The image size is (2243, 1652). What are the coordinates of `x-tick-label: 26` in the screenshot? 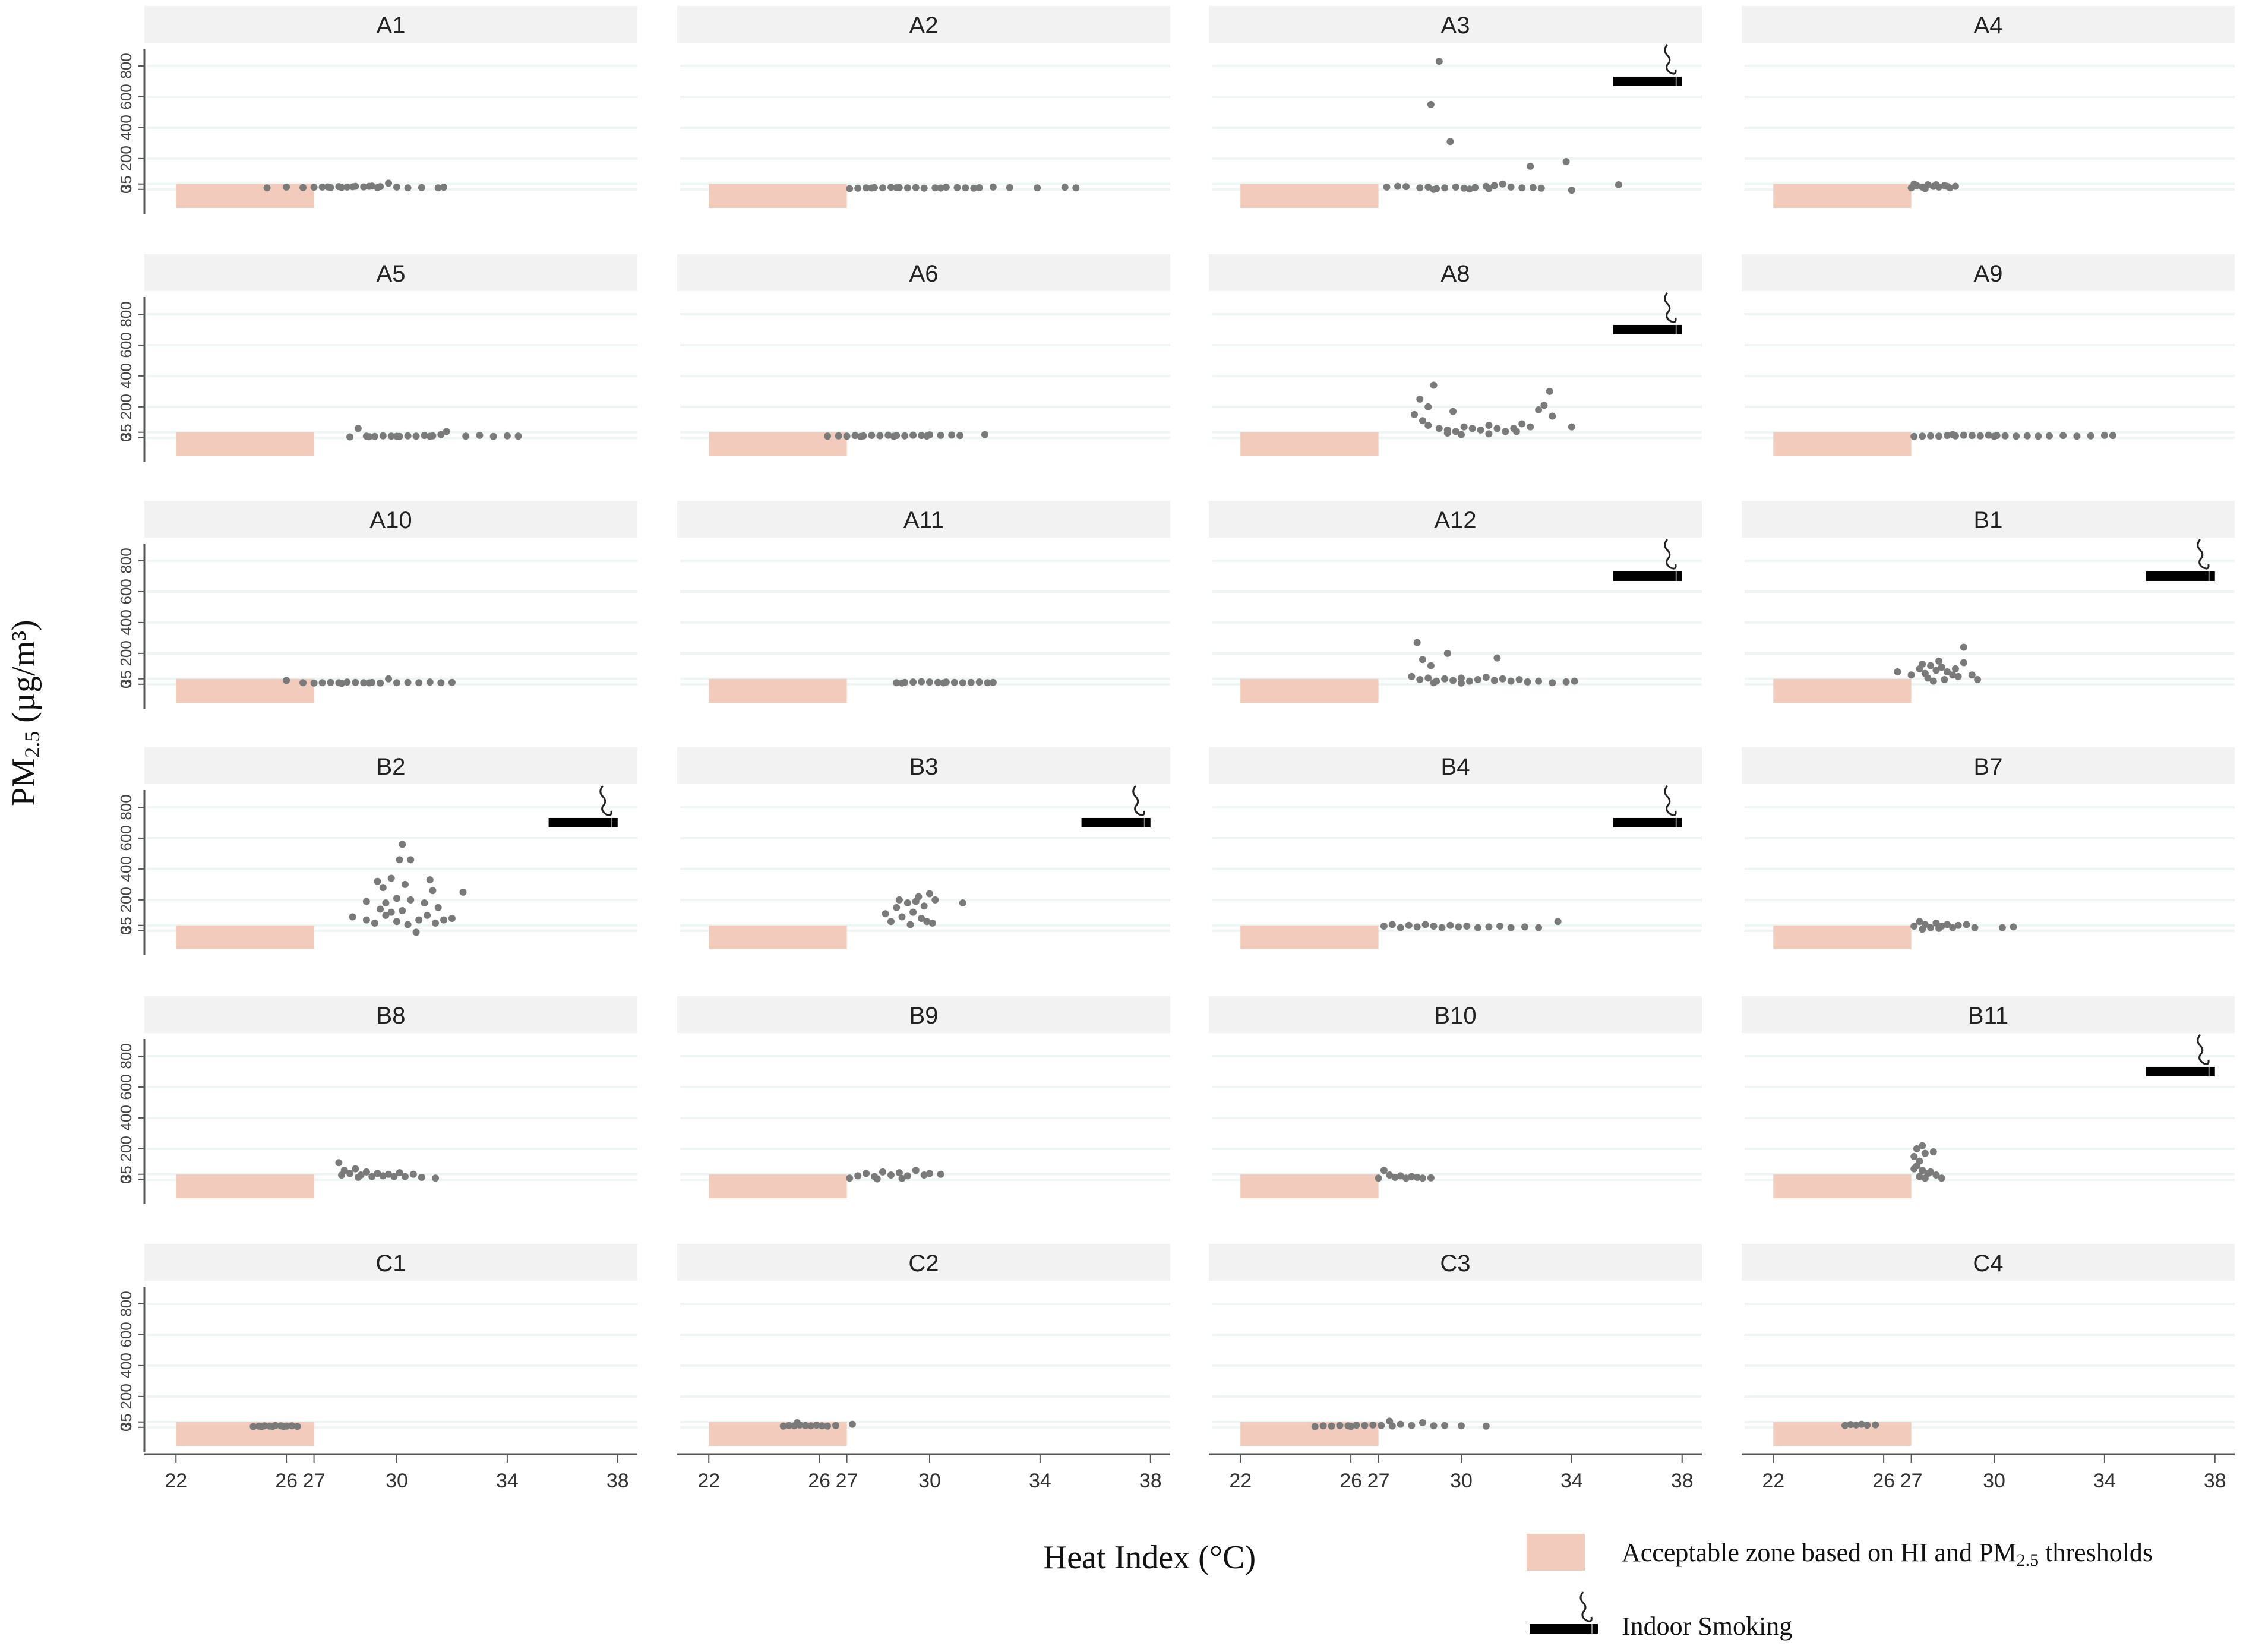 It's located at (819, 1481).